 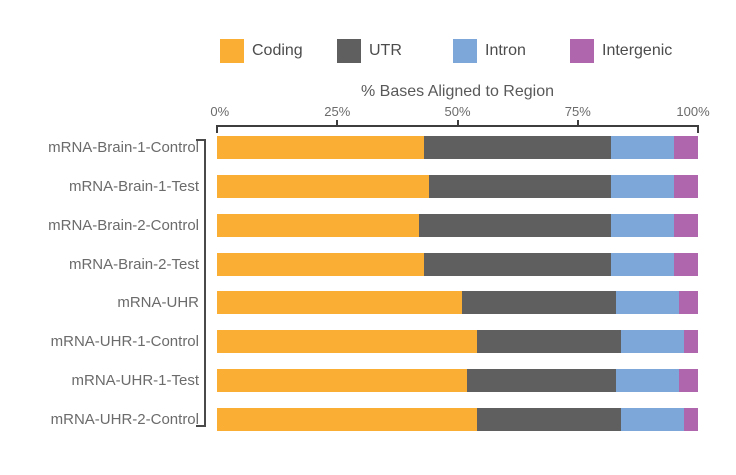 What do you see at coordinates (220, 111) in the screenshot?
I see `x-axis-tick-label: 0%` at bounding box center [220, 111].